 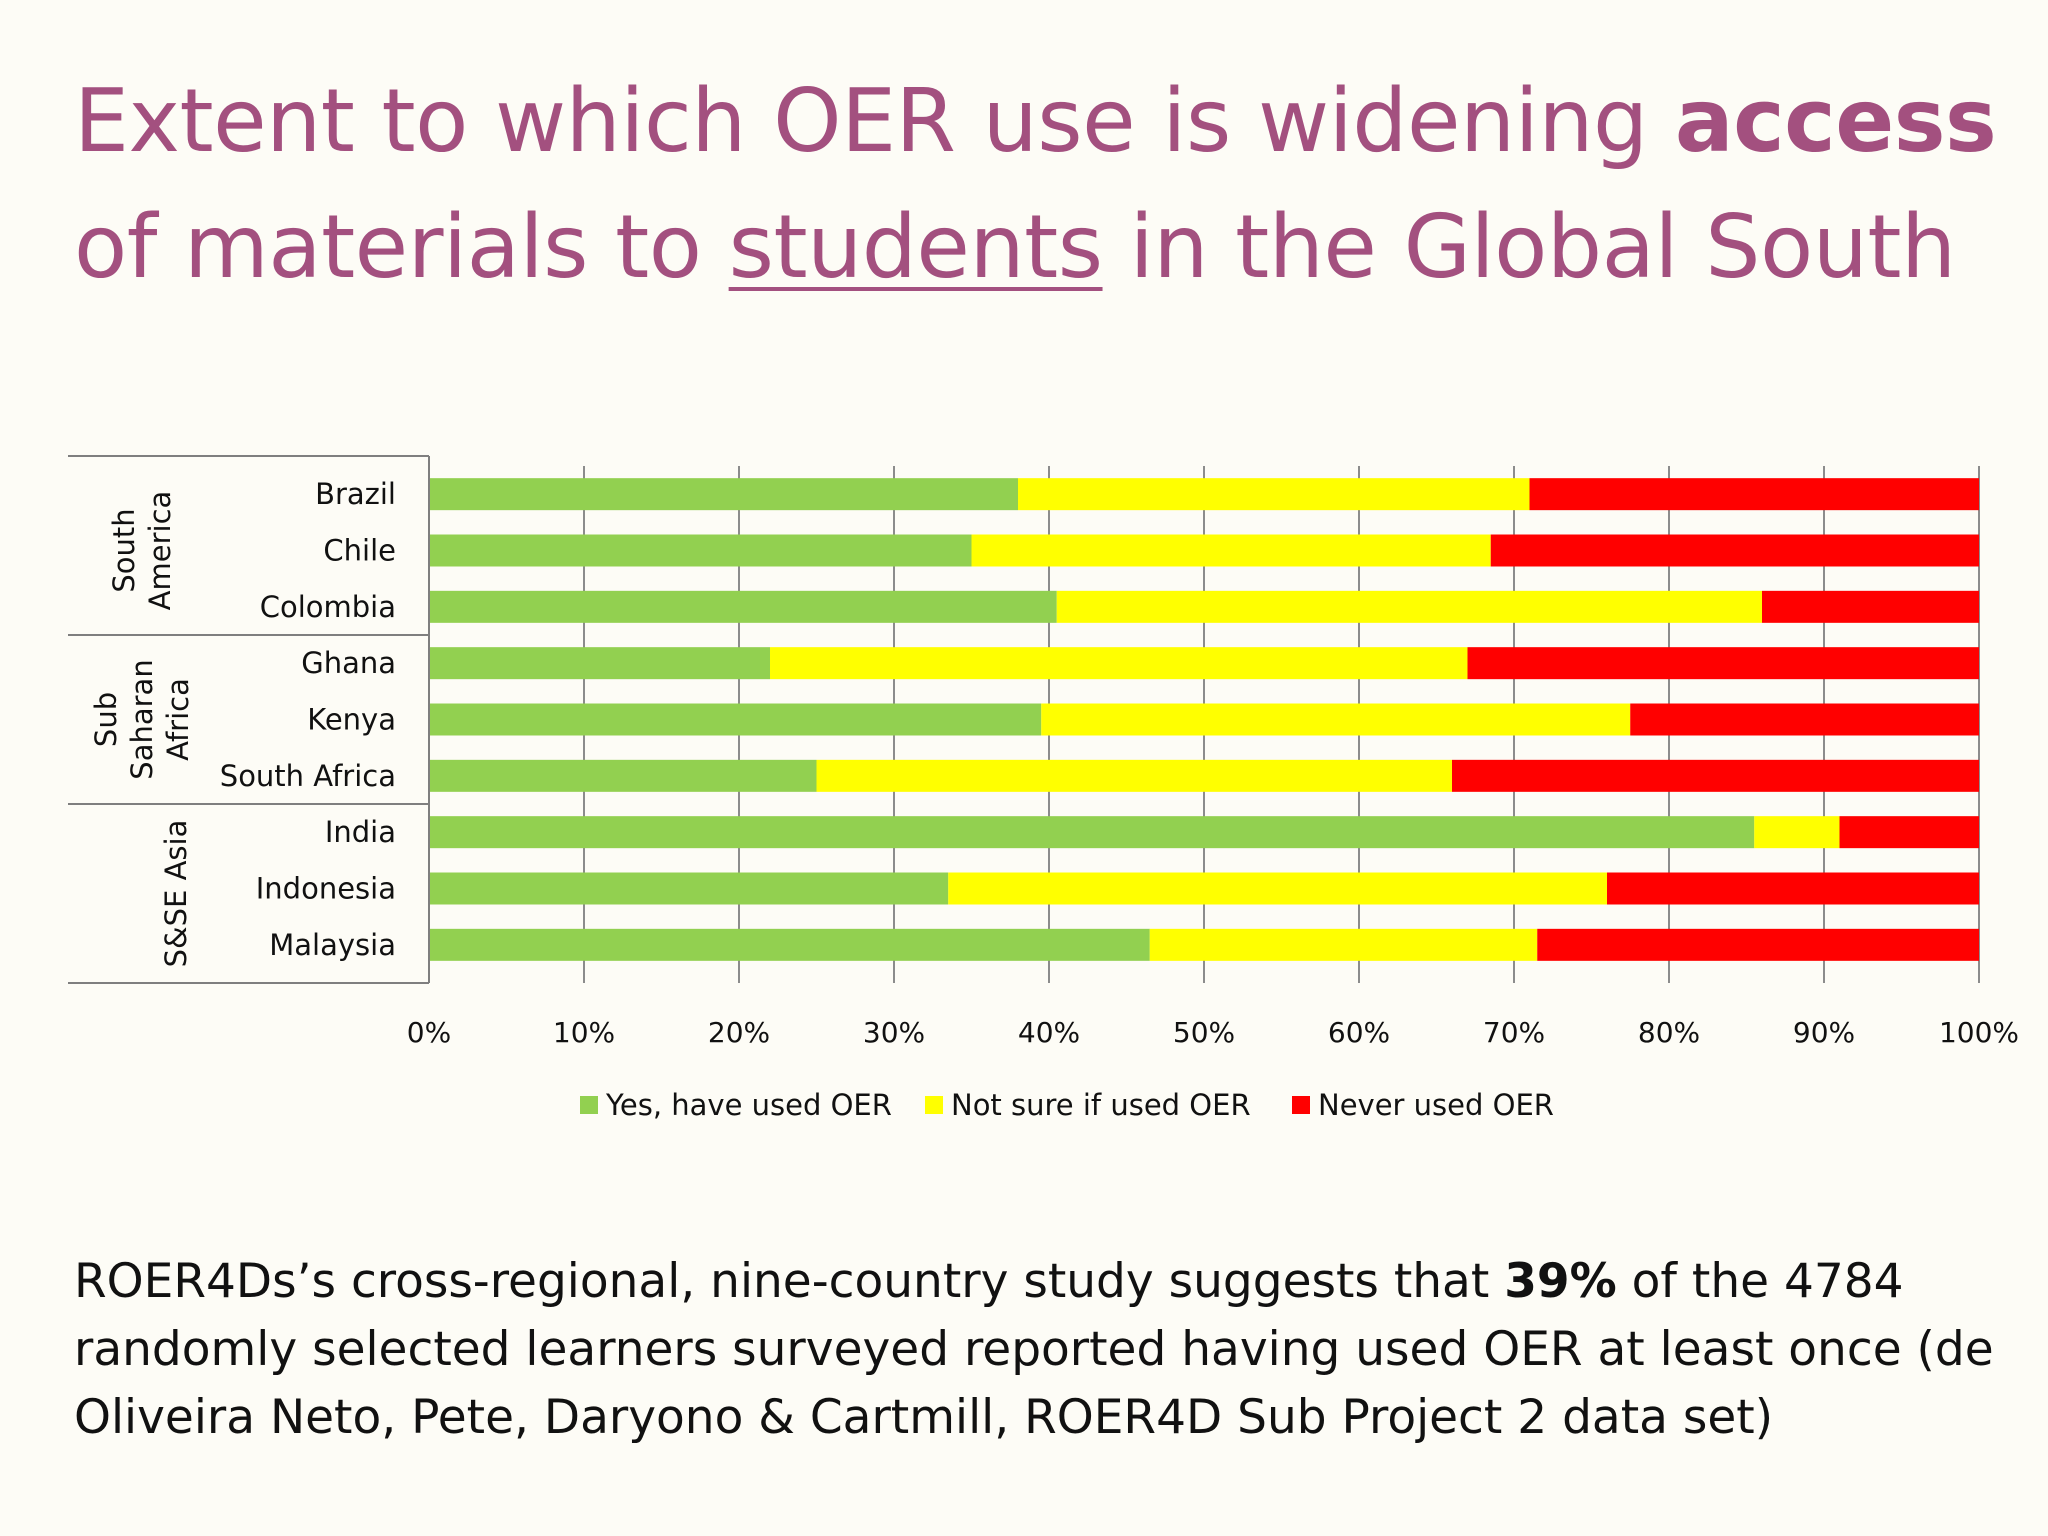 What do you see at coordinates (894, 1032) in the screenshot?
I see `x-tick-label: 30%` at bounding box center [894, 1032].